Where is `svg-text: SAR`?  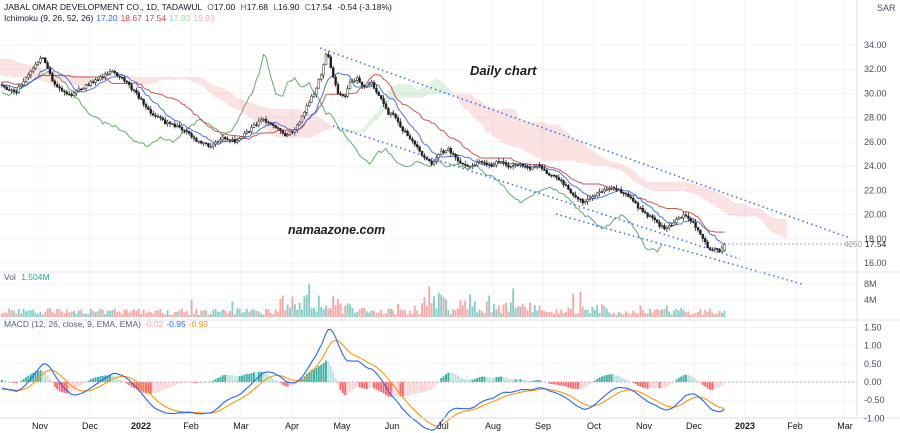
svg-text: SAR is located at coordinates (886, 8).